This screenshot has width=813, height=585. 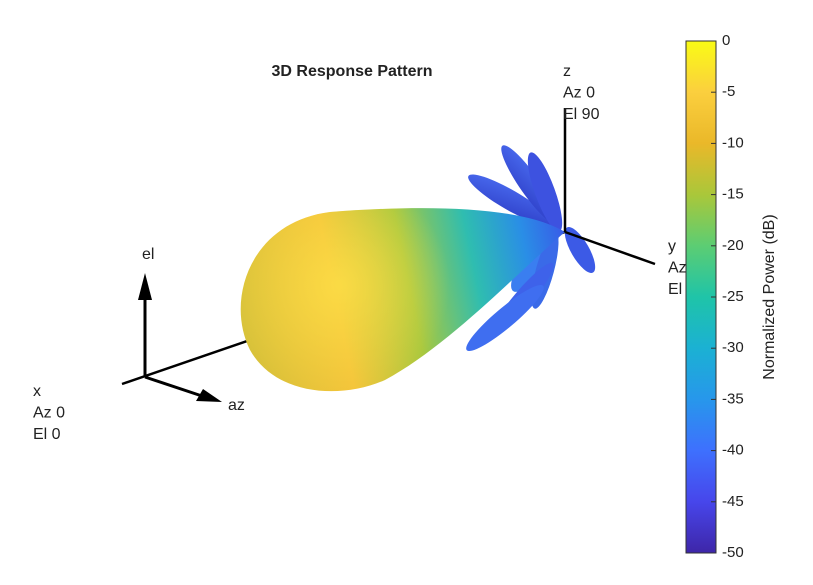 I want to click on colorbar-tick-label: -20, so click(x=733, y=245).